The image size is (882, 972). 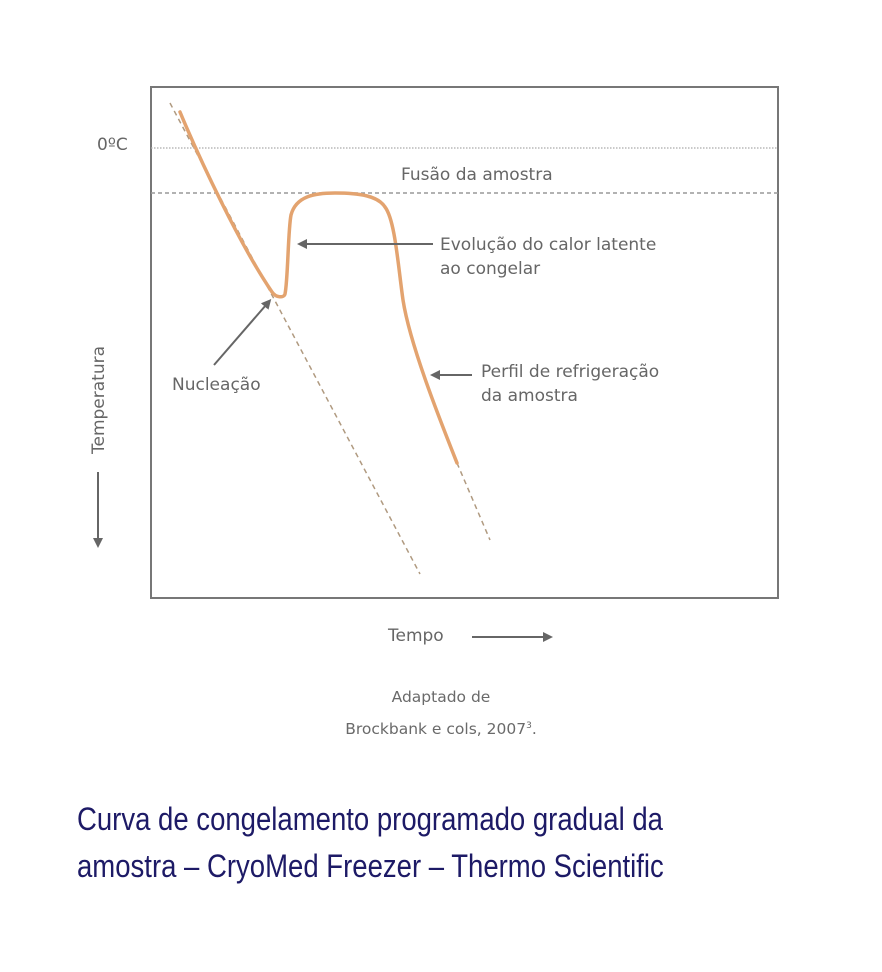 I want to click on y-axis-label: Temperatura, so click(x=99, y=400).